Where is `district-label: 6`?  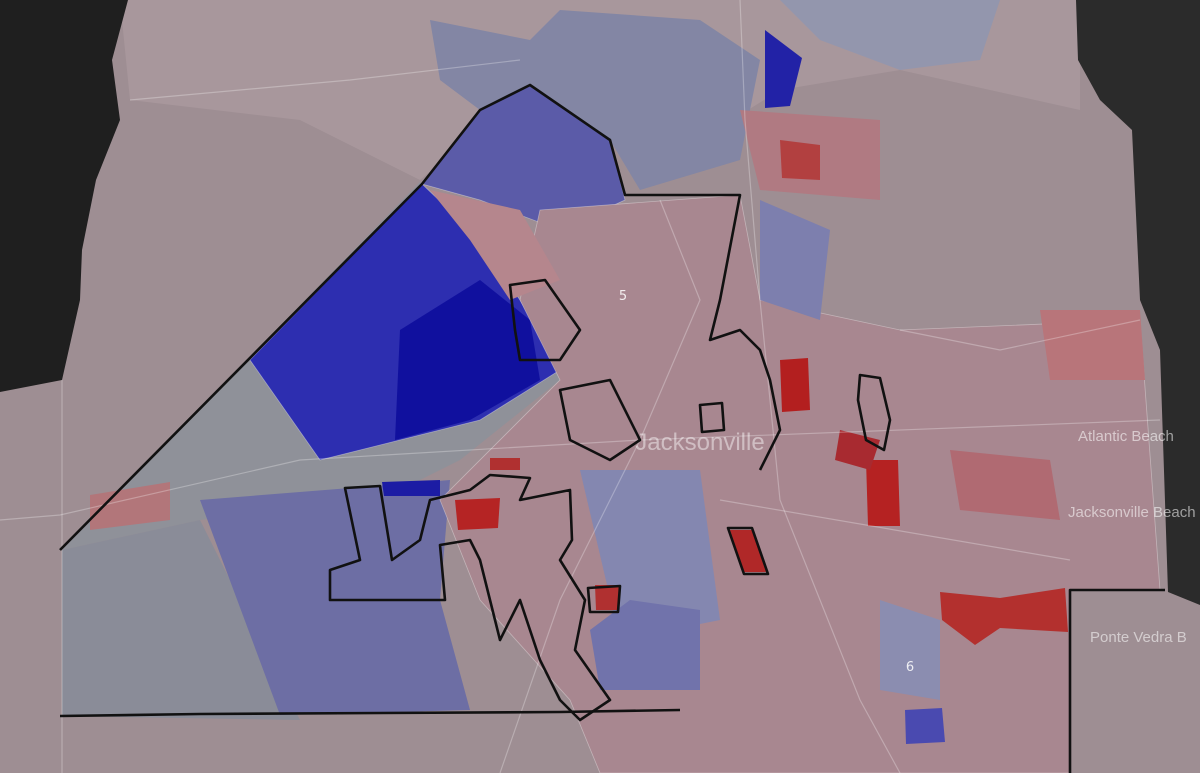
district-label: 6 is located at coordinates (910, 667).